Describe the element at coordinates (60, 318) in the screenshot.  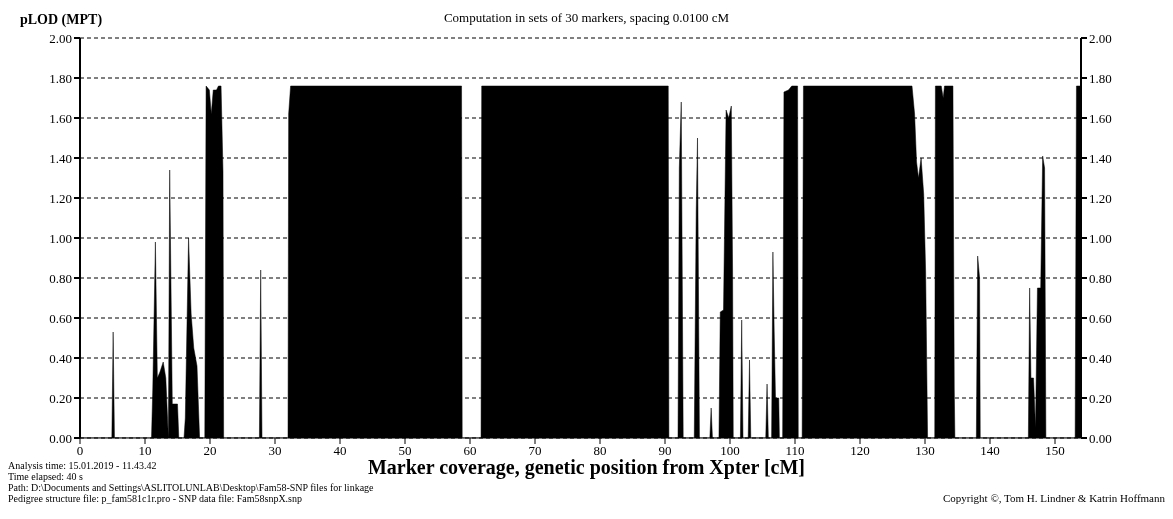
I see `y-tick-label: 0.60` at that location.